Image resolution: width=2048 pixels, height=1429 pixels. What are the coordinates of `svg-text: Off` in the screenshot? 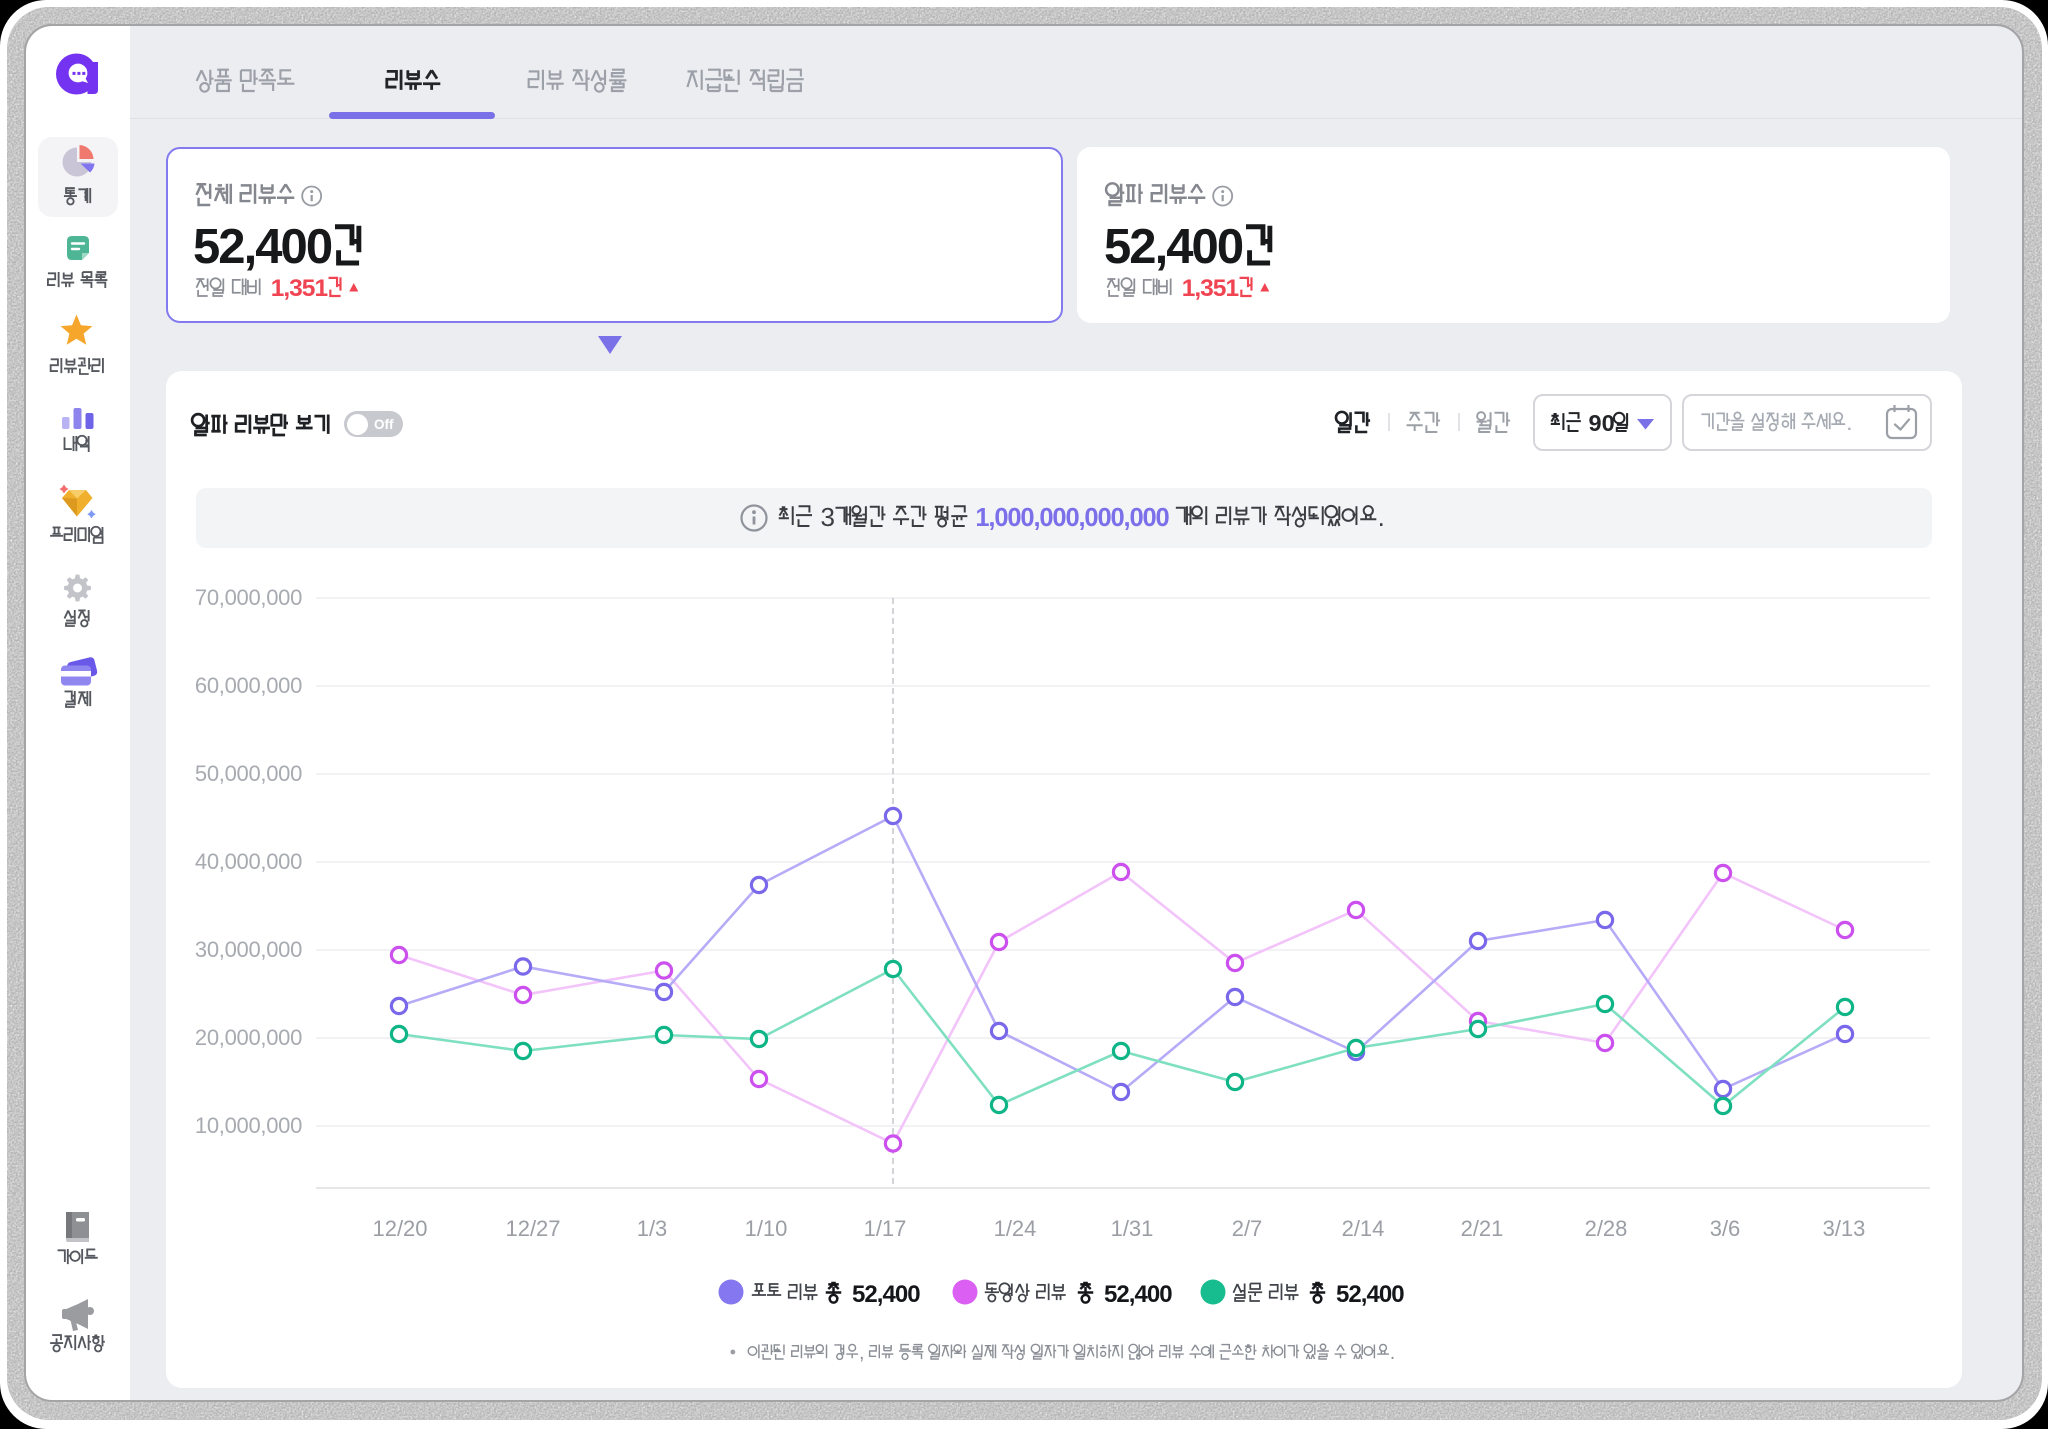 It's located at (384, 424).